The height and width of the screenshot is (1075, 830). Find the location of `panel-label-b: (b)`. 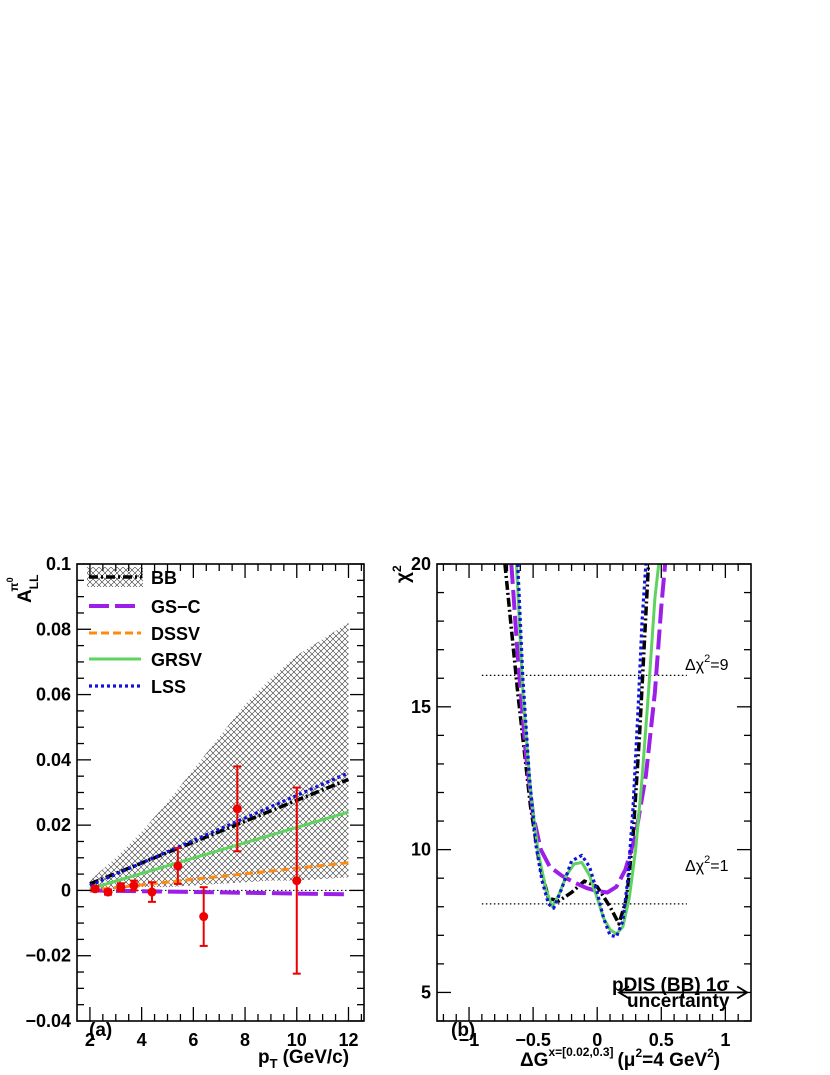

panel-label-b: (b) is located at coordinates (463, 1030).